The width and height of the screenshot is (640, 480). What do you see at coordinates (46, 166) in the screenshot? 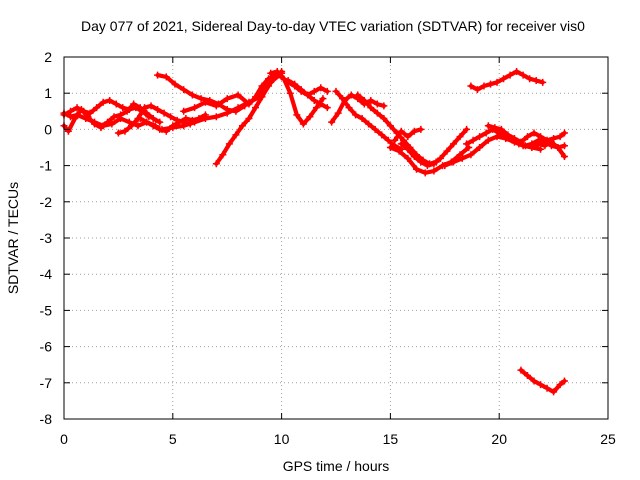
I see `y-tick-label: -1` at bounding box center [46, 166].